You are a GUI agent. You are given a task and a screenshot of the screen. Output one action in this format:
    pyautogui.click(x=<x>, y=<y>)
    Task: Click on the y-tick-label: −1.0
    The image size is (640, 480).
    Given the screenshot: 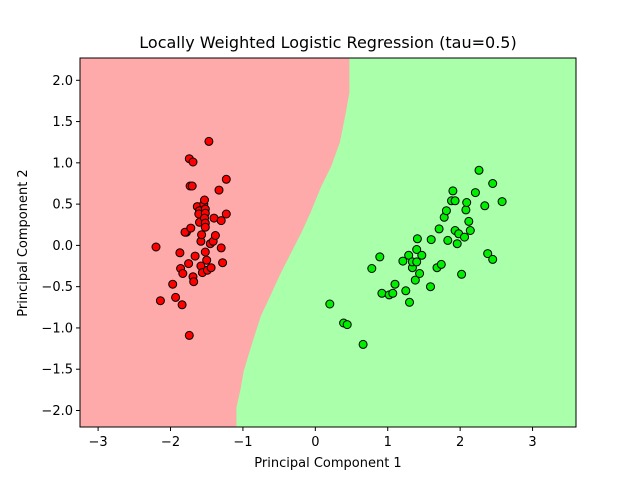 What is the action you would take?
    pyautogui.click(x=57, y=328)
    